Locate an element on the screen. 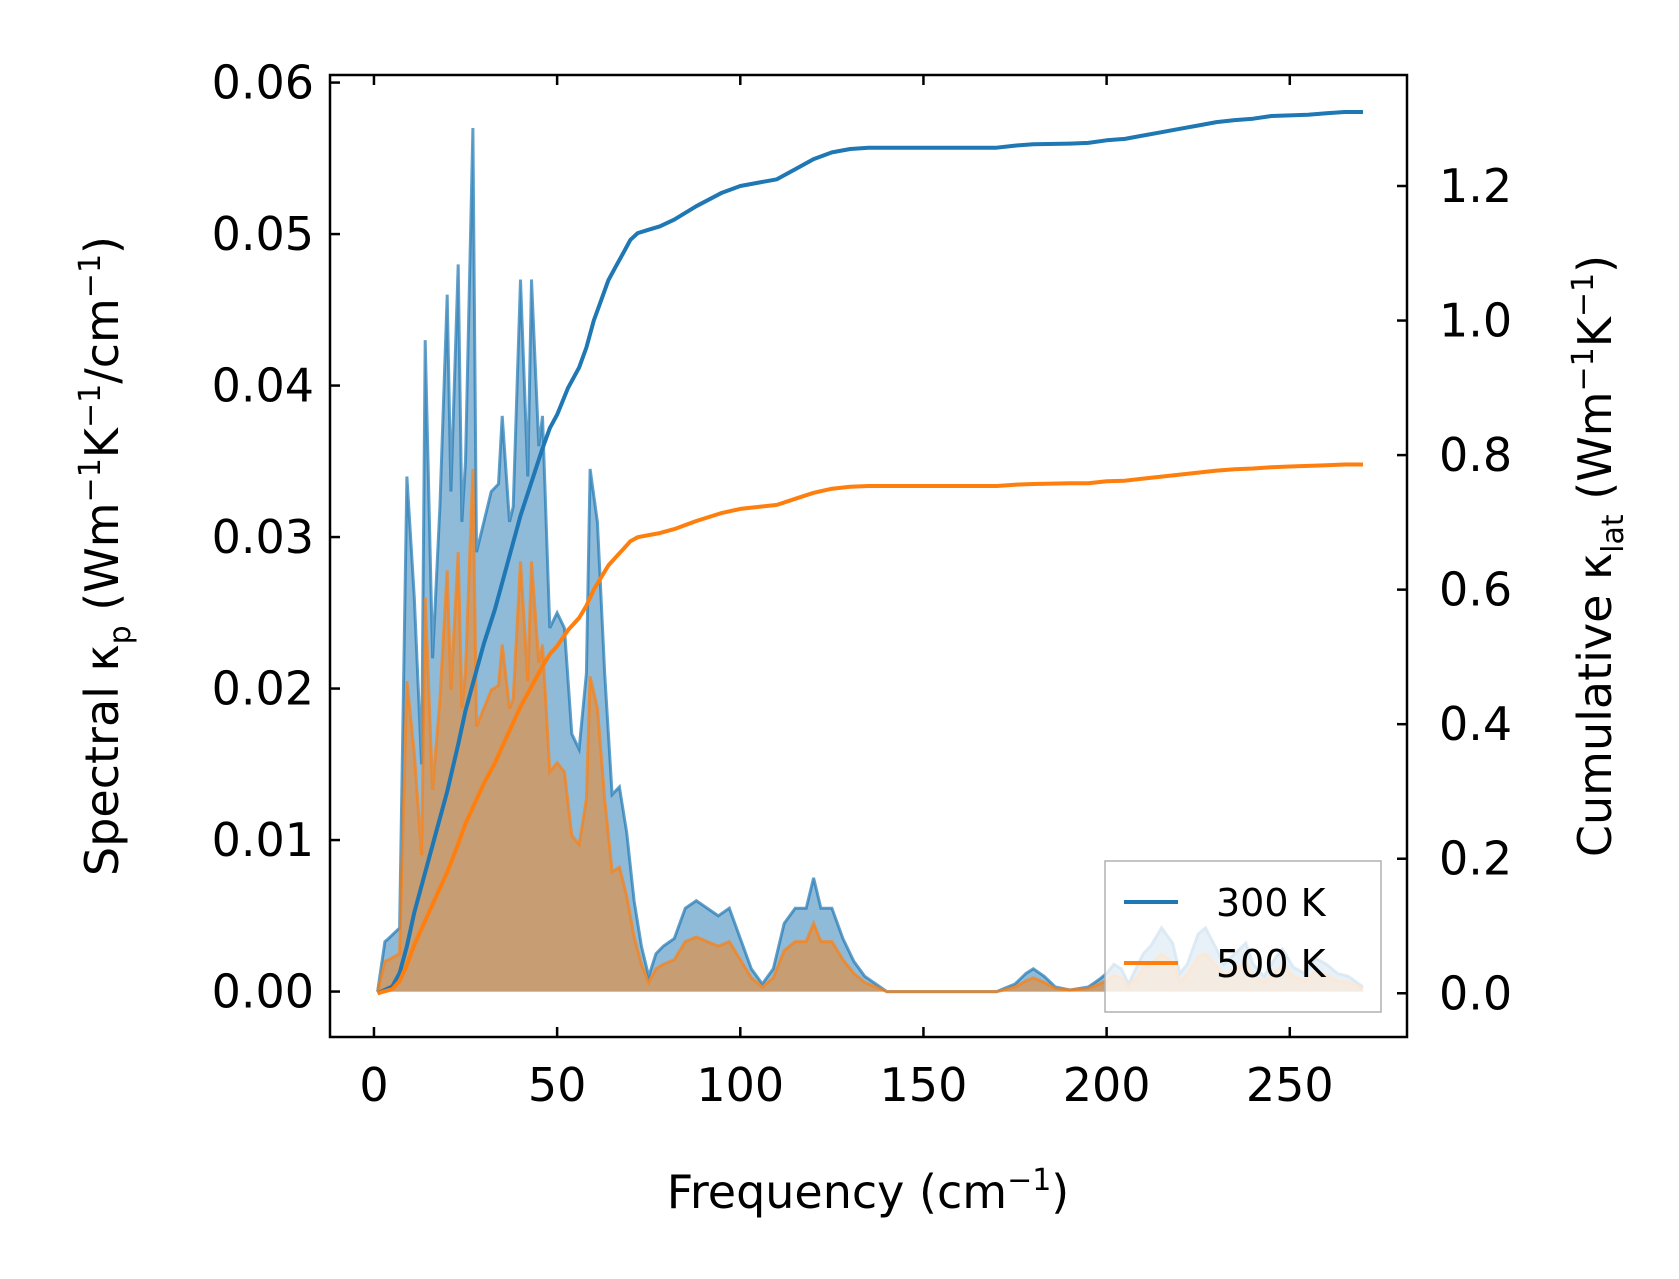 This screenshot has height=1279, width=1679. left-y-tick-label: 0.06 is located at coordinates (263, 83).